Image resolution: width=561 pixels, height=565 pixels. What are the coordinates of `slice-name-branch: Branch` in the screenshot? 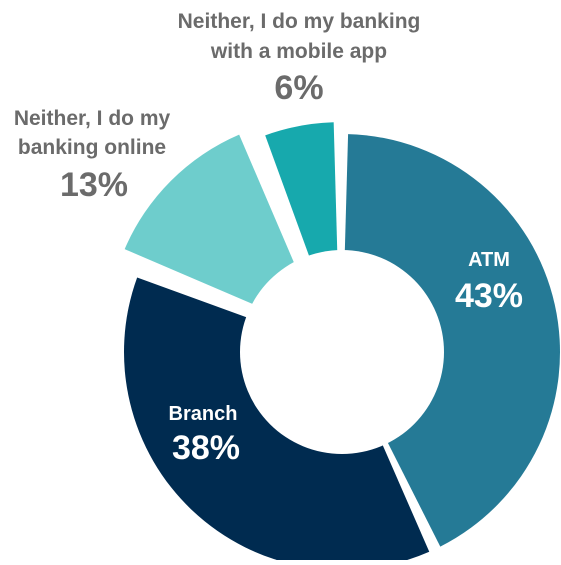 It's located at (203, 414).